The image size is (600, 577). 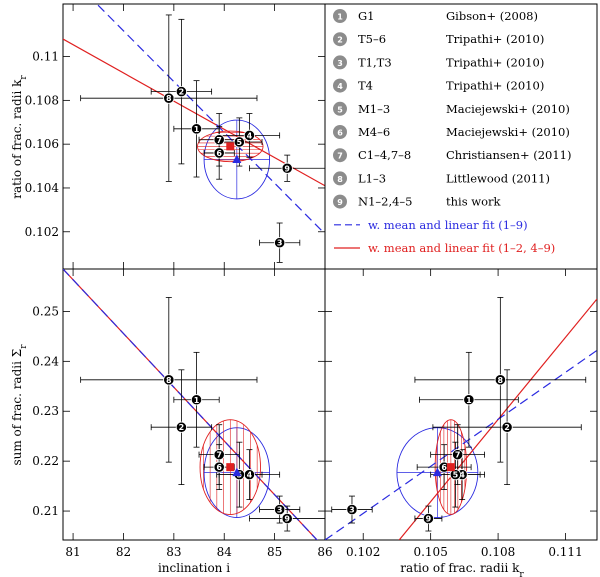 I want to click on legend-badge-number: 3, so click(x=340, y=63).